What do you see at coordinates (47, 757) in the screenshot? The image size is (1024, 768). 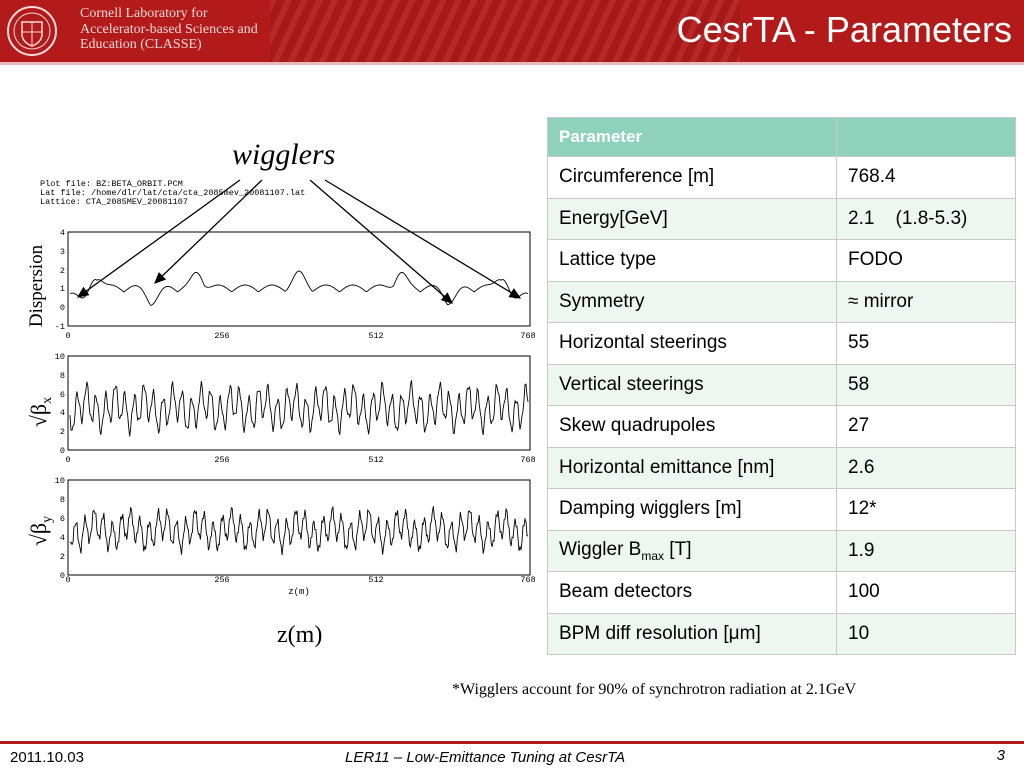 I see `footer-date: 2011.10.03` at bounding box center [47, 757].